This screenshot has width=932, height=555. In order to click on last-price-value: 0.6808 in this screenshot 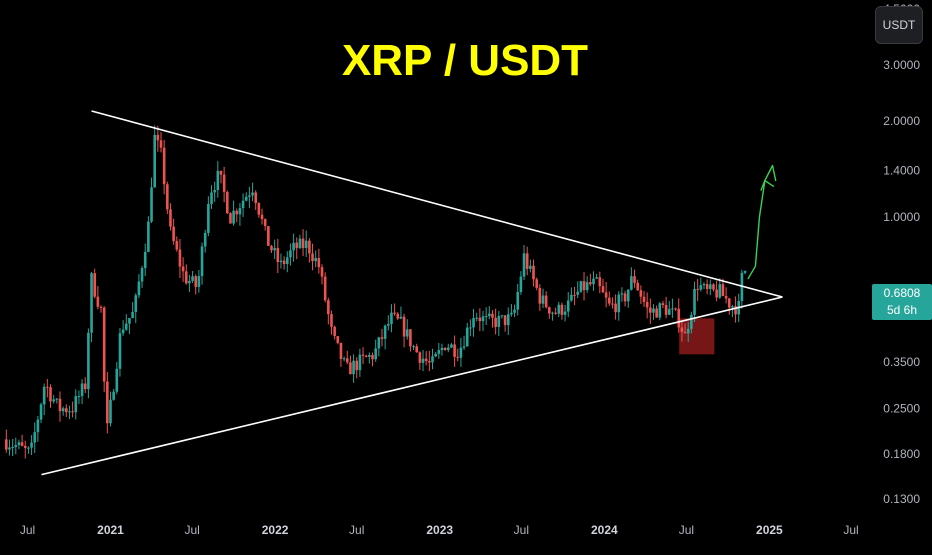, I will do `click(902, 293)`.